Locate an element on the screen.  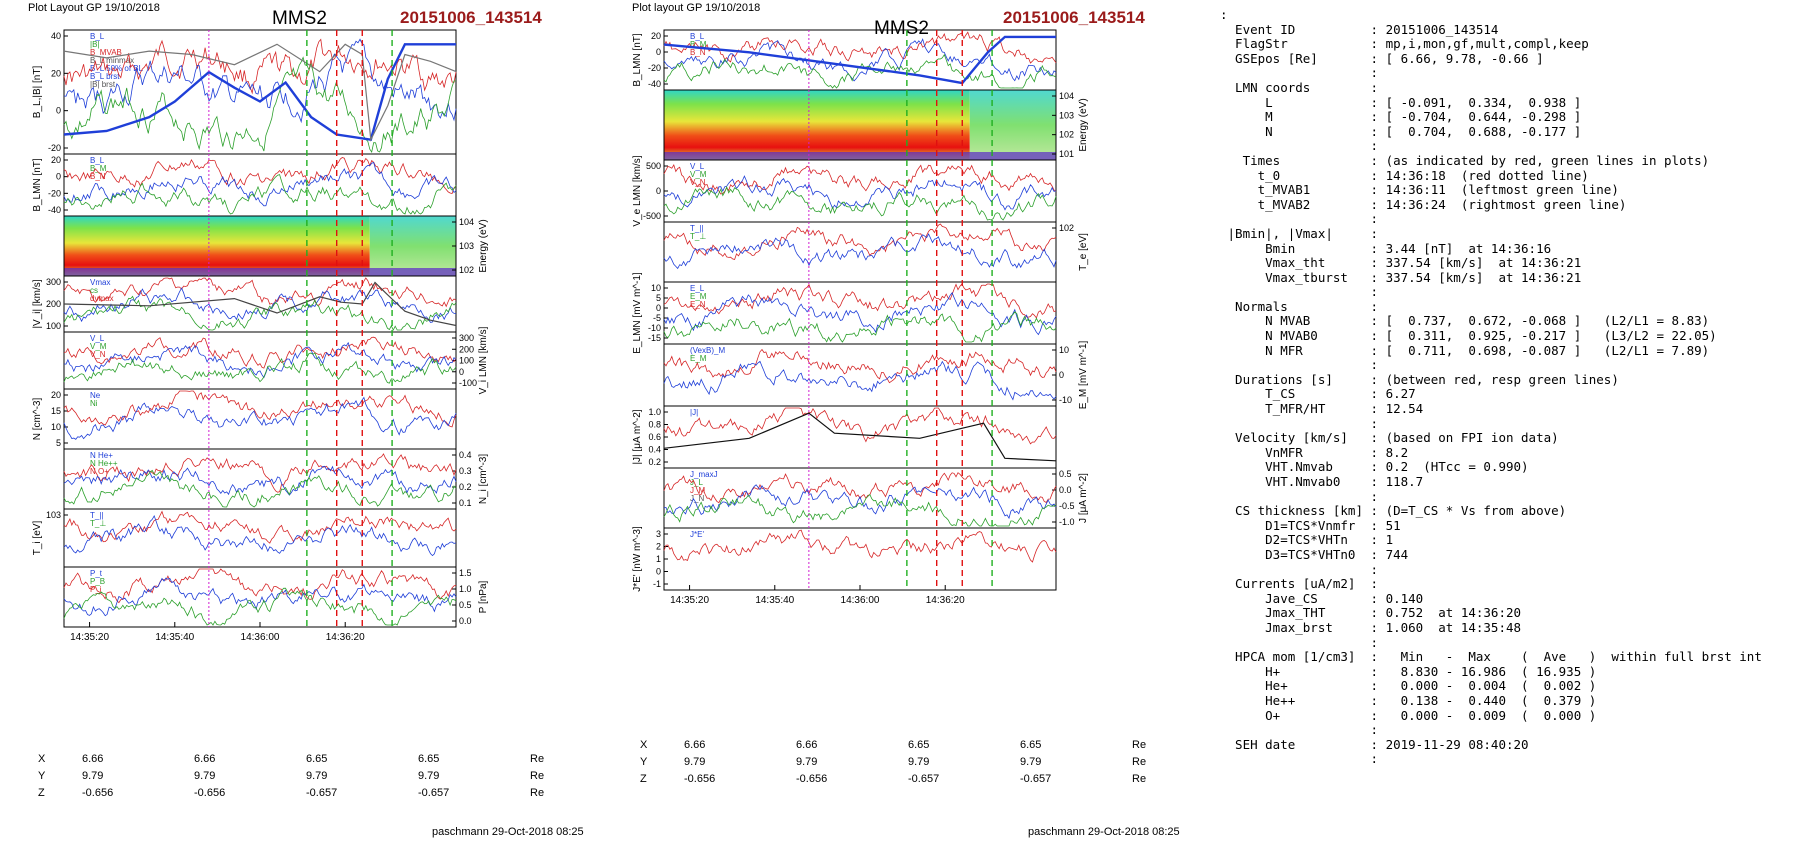
ephemeris-cell: 6.65 is located at coordinates (919, 744).